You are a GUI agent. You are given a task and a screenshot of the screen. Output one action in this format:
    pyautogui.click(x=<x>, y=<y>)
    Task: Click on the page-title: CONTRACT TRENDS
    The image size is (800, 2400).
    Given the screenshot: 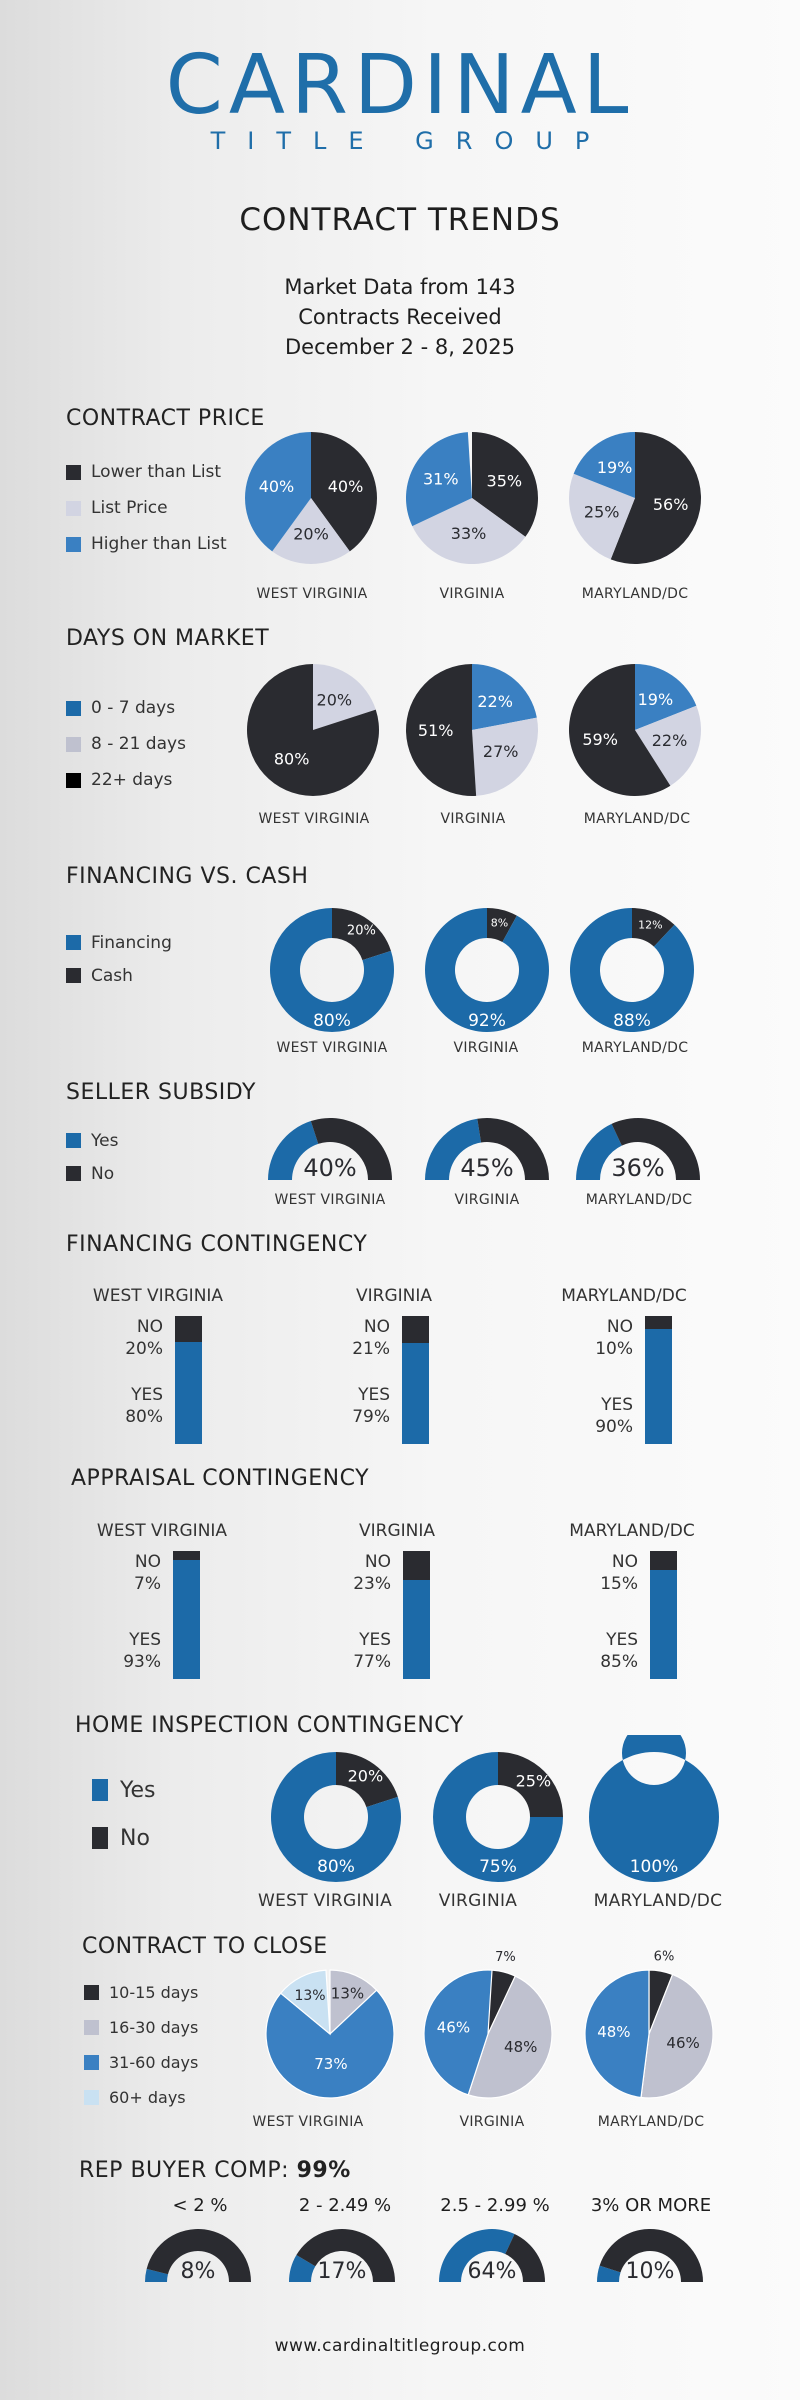 What is the action you would take?
    pyautogui.click(x=400, y=220)
    